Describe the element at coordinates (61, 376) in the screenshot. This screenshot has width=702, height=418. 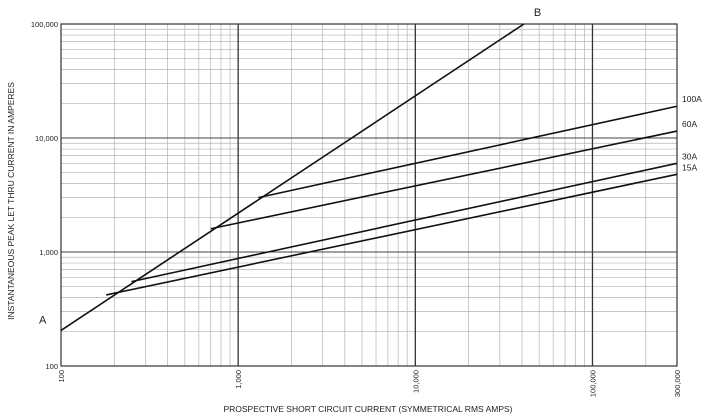
I see `x-tick-label: 100` at that location.